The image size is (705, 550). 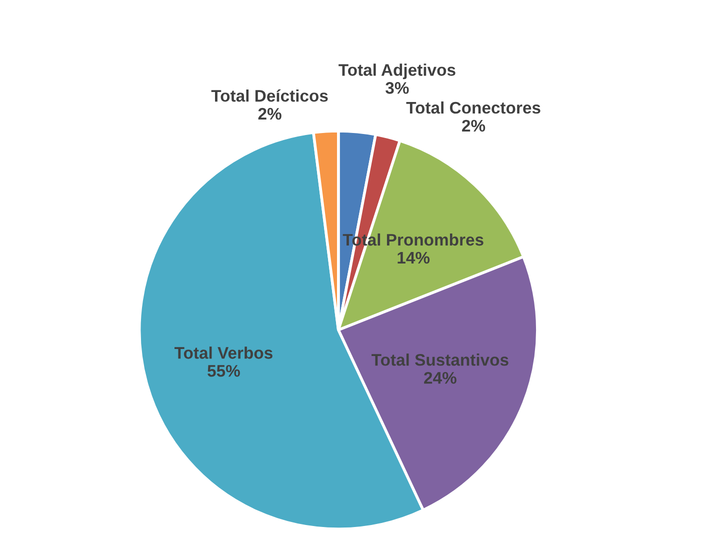 What do you see at coordinates (224, 371) in the screenshot?
I see `data-label: 55%` at bounding box center [224, 371].